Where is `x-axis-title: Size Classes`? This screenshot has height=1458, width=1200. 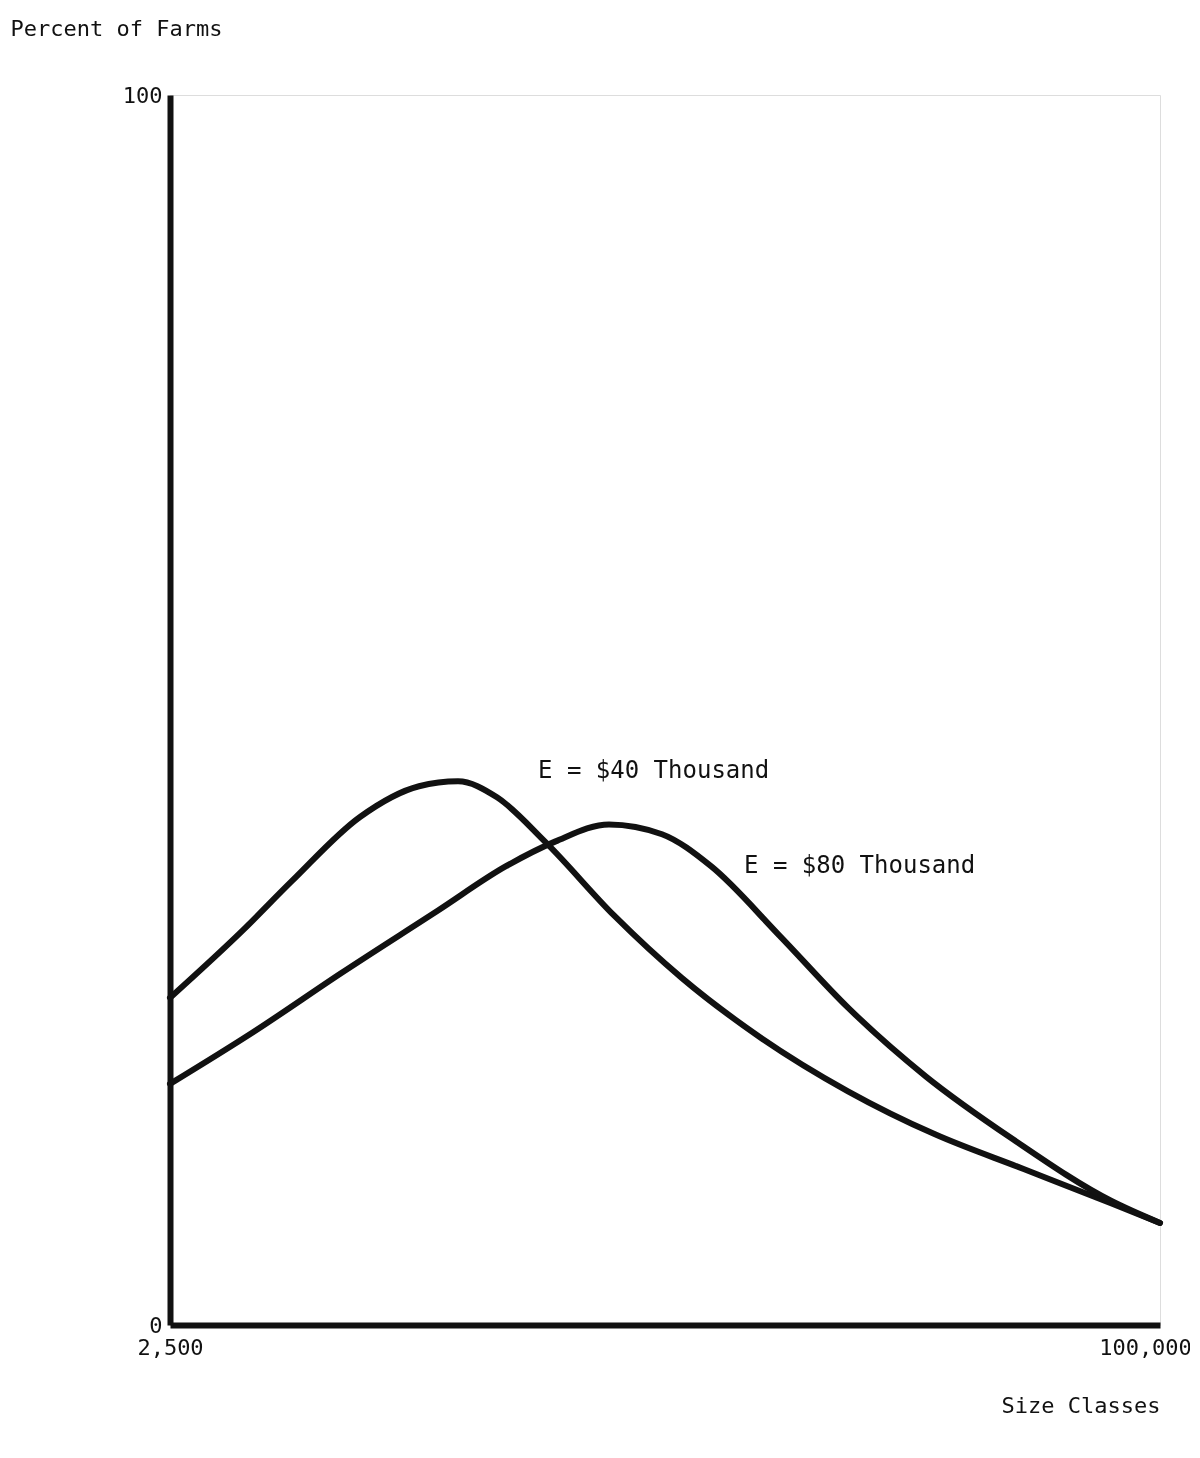 x-axis-title: Size Classes is located at coordinates (1081, 1405).